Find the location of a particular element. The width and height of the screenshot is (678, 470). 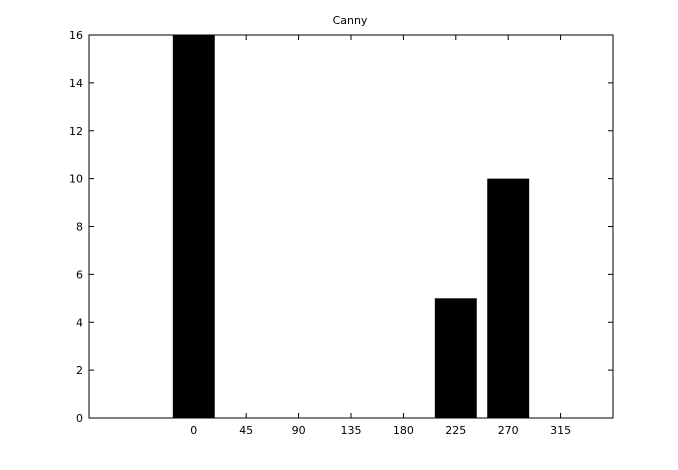

chart-title: Canny is located at coordinates (350, 20).